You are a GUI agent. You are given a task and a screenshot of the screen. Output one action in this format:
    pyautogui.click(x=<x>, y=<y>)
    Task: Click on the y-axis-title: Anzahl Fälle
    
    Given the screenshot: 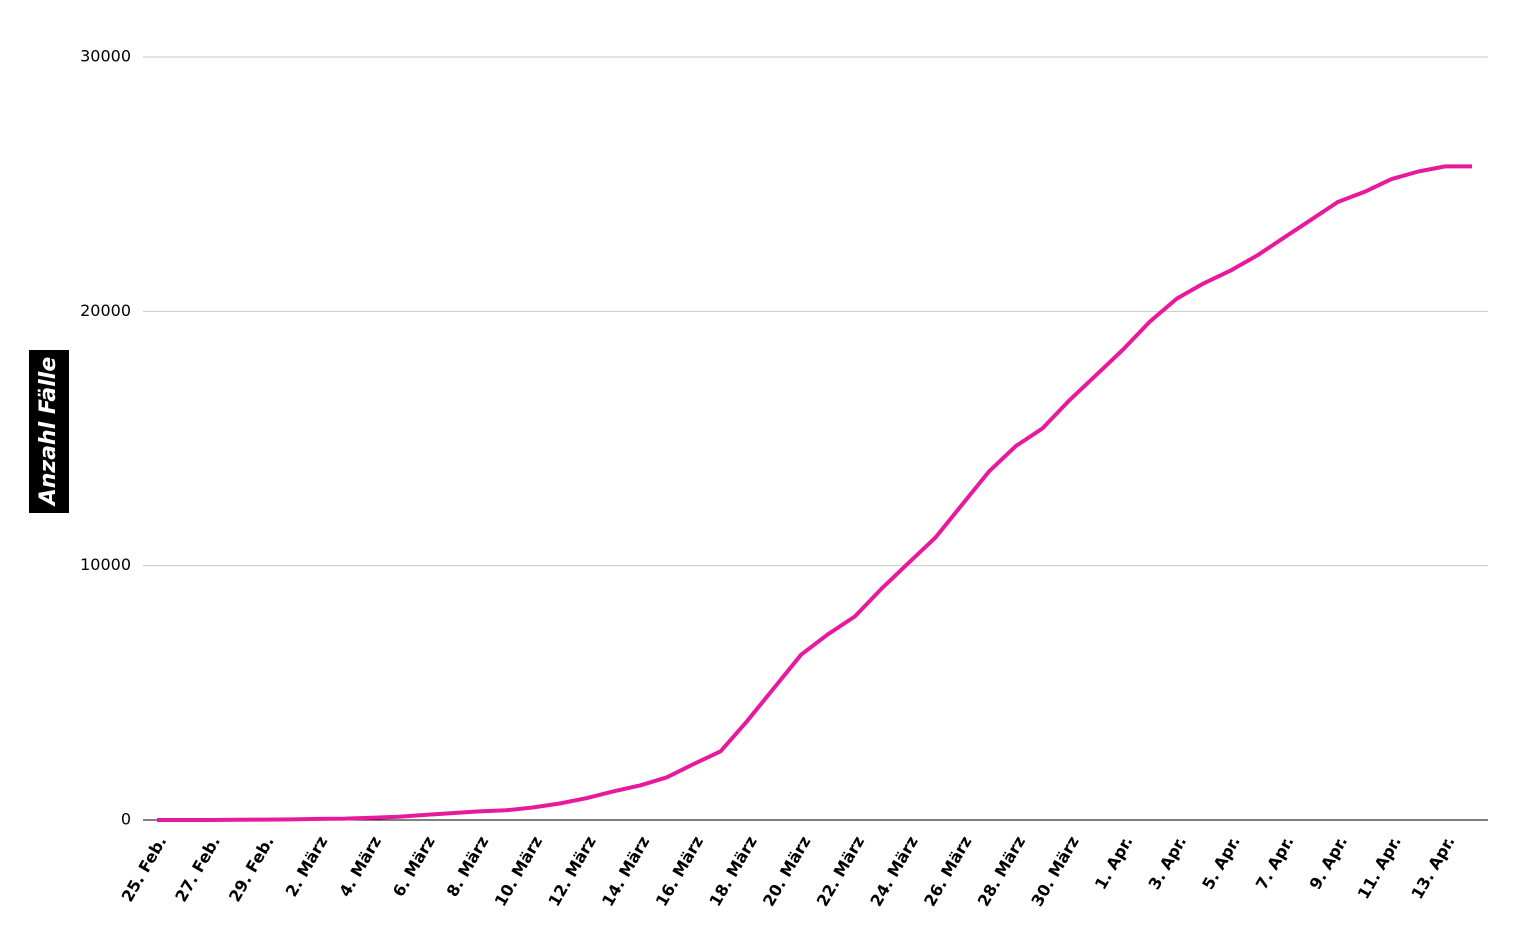 What is the action you would take?
    pyautogui.click(x=48, y=432)
    